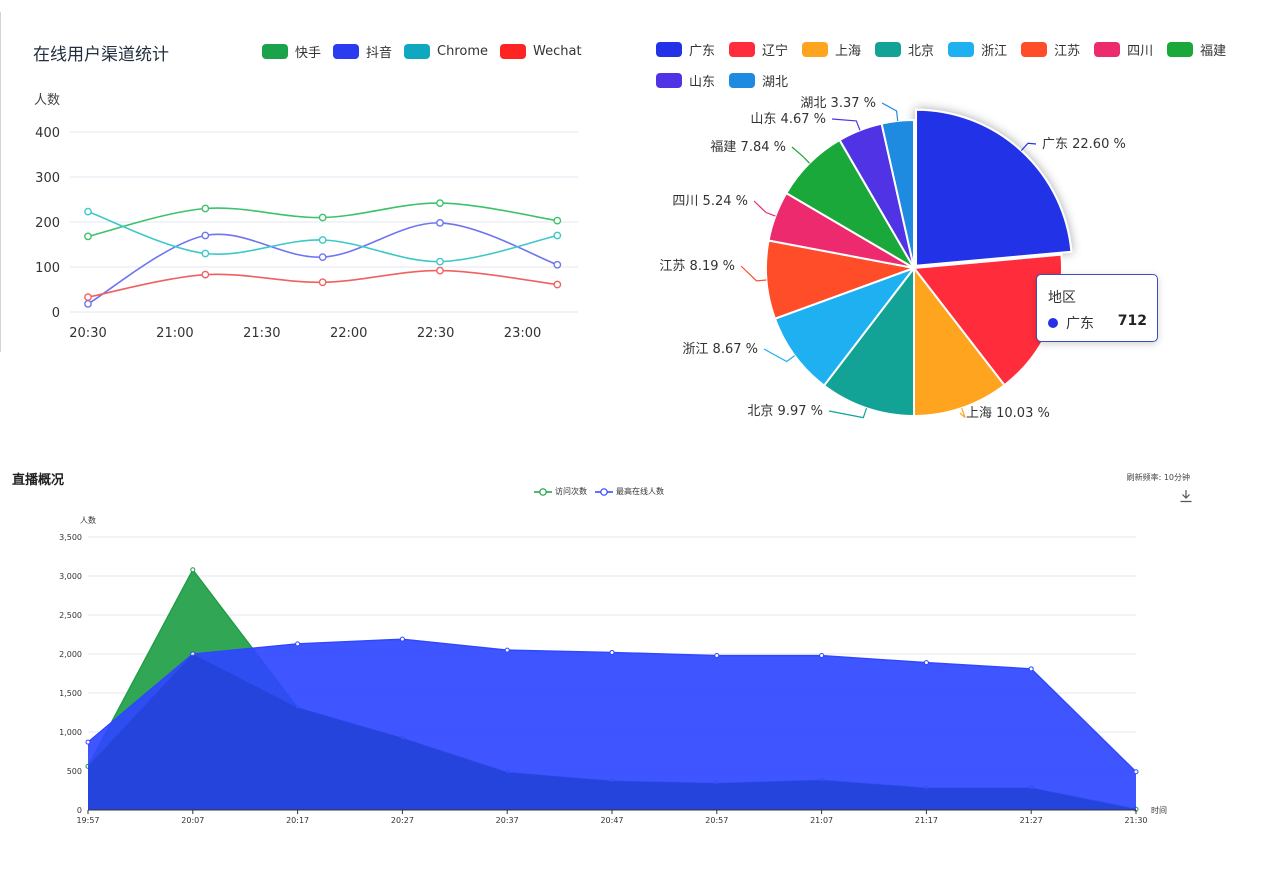 Image resolution: width=1280 pixels, height=887 pixels. Describe the element at coordinates (758, 80) in the screenshot. I see `legend-item-9: 湖北` at that location.